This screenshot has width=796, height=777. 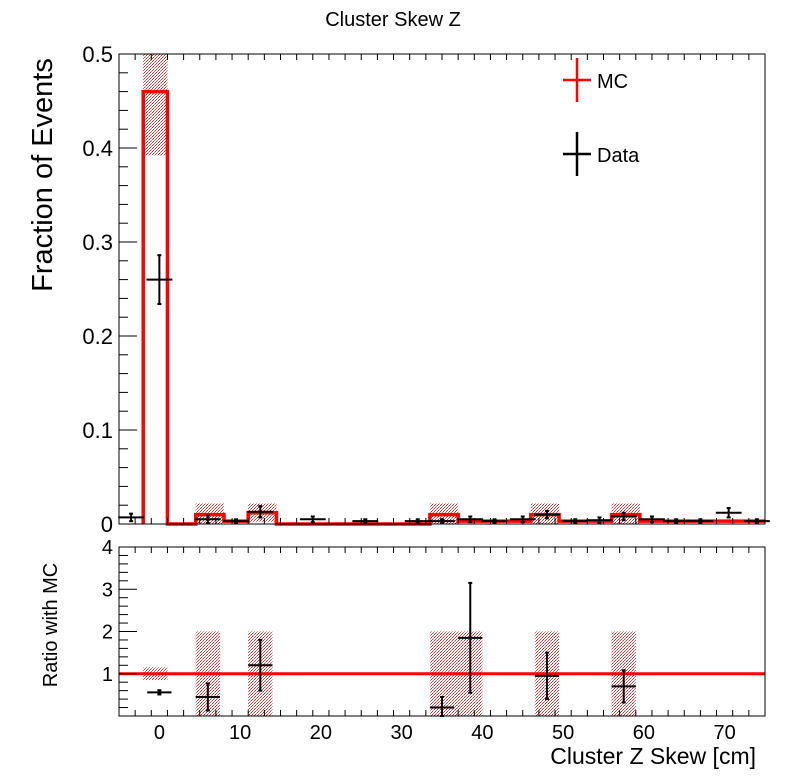 What do you see at coordinates (612, 82) in the screenshot?
I see `legend-mc-label: MC` at bounding box center [612, 82].